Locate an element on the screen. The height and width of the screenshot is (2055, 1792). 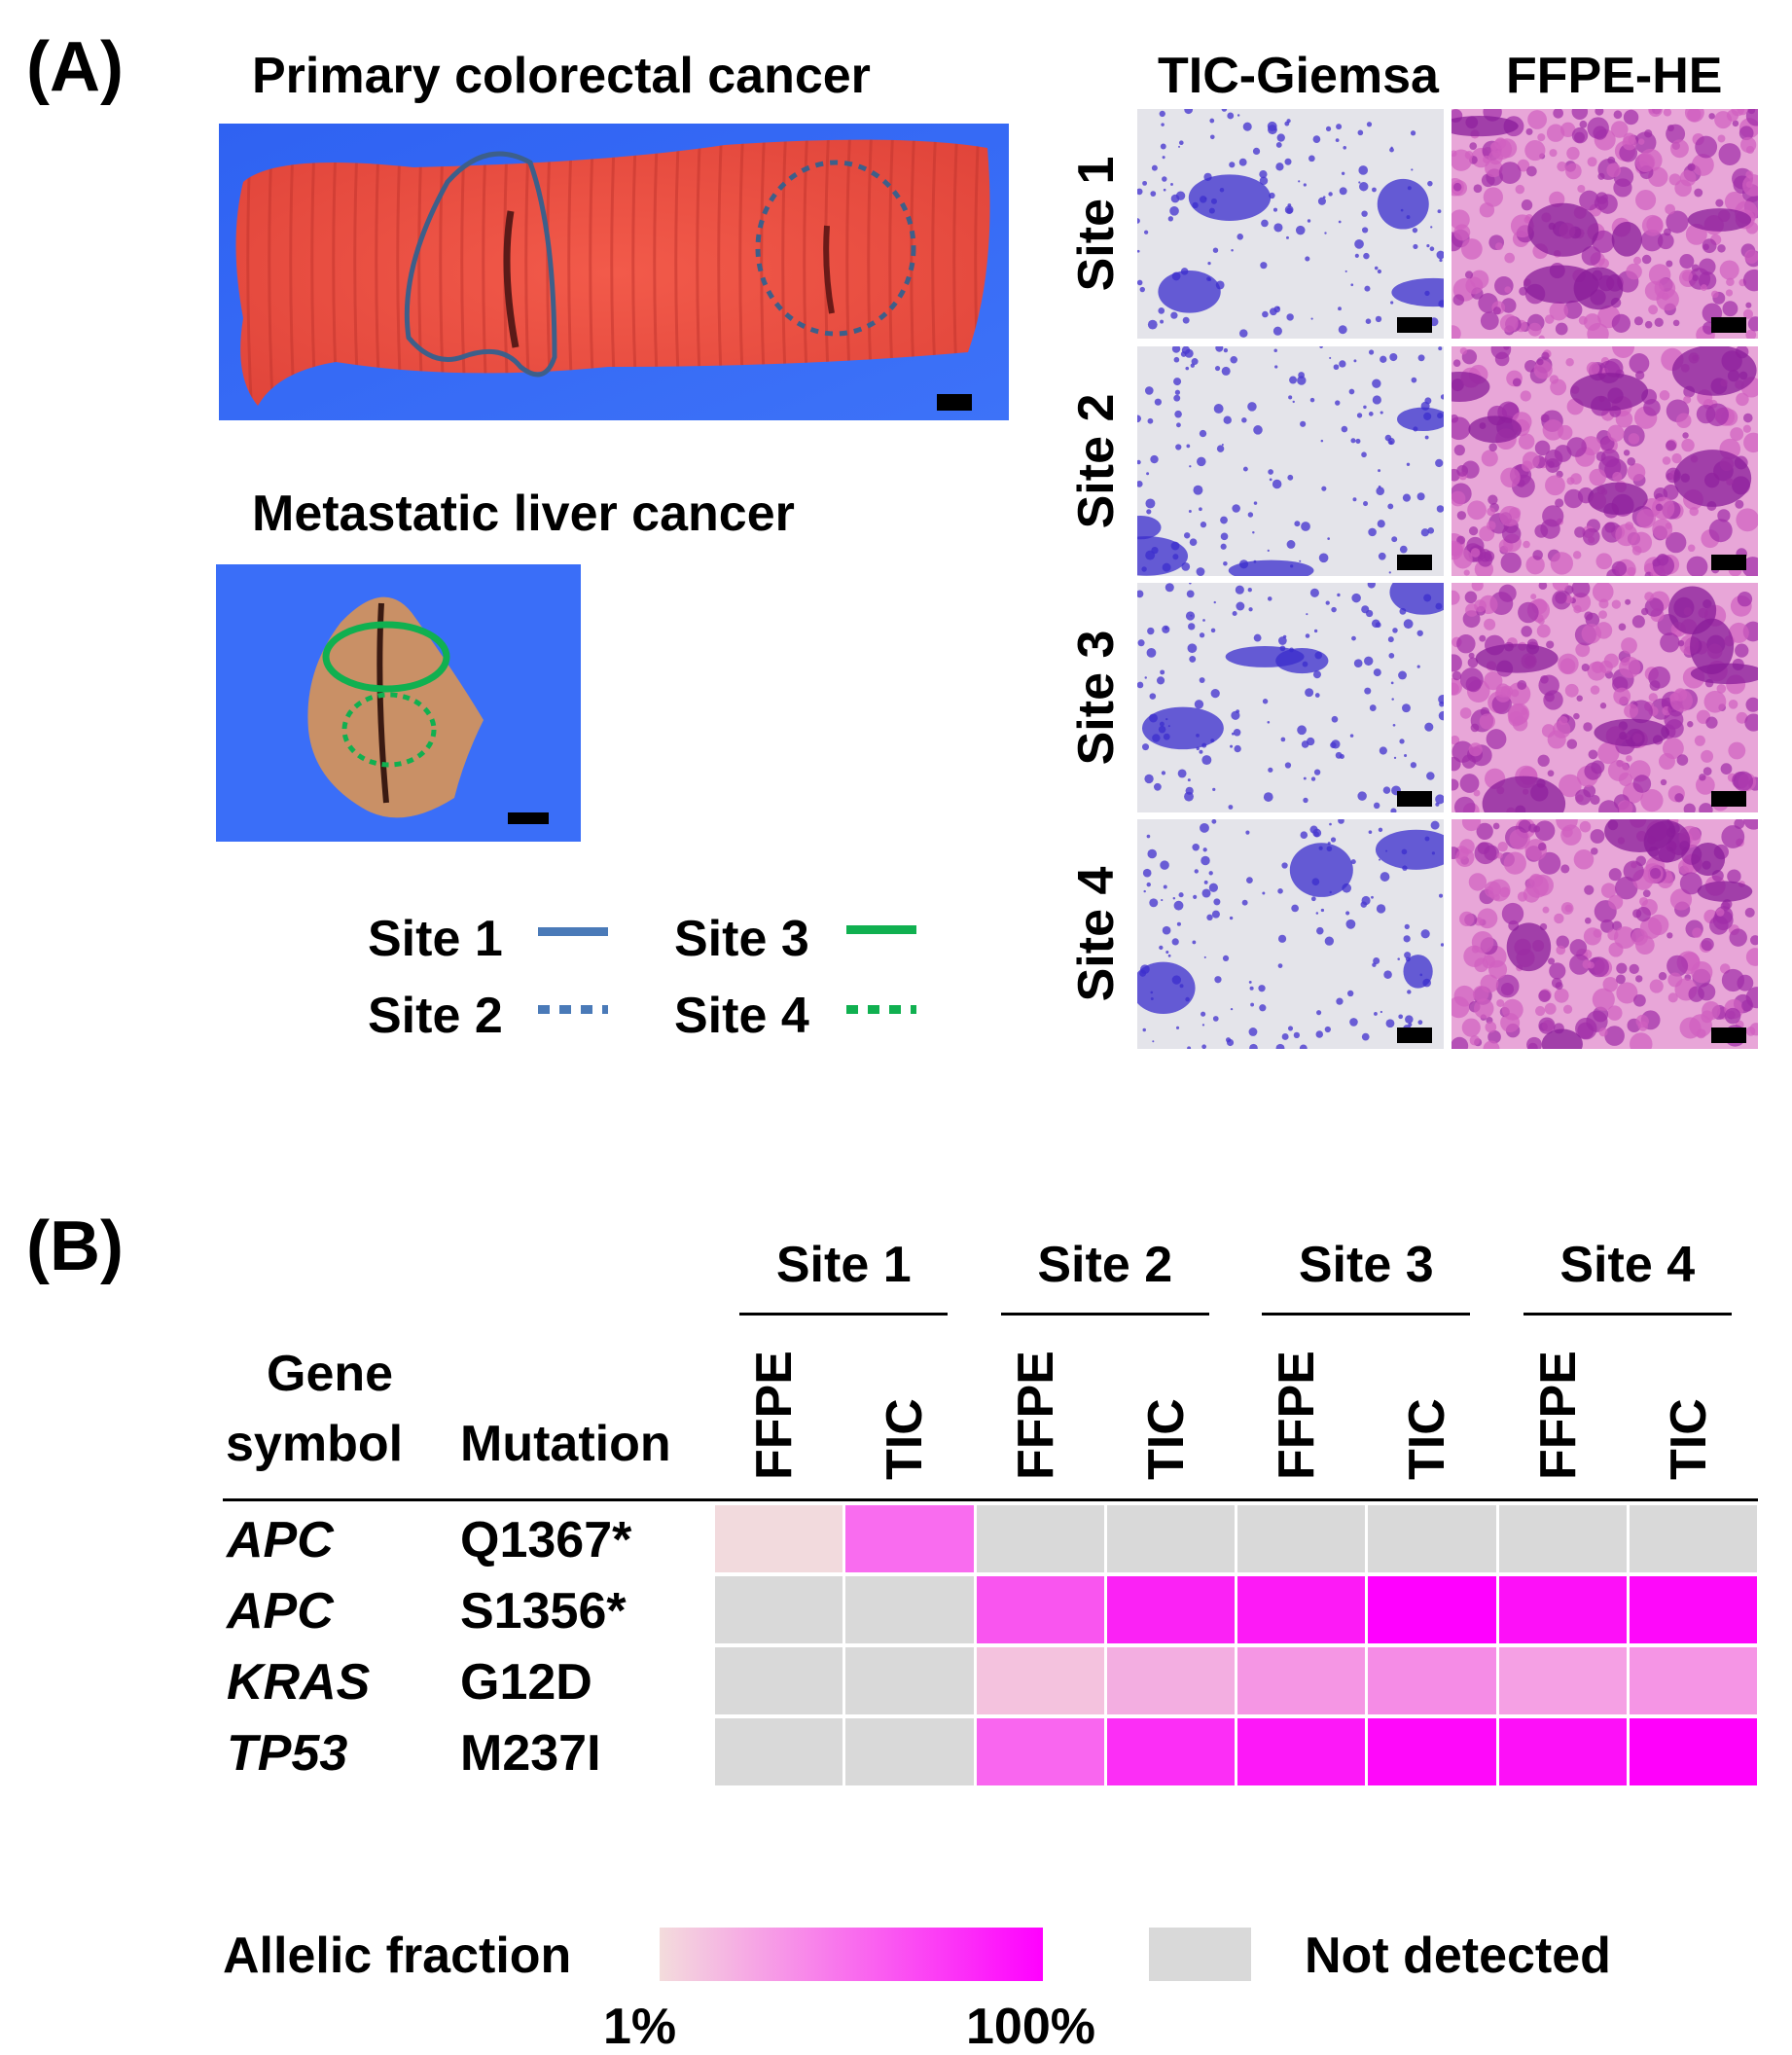
legend-site-3: Site 3 is located at coordinates (741, 939).